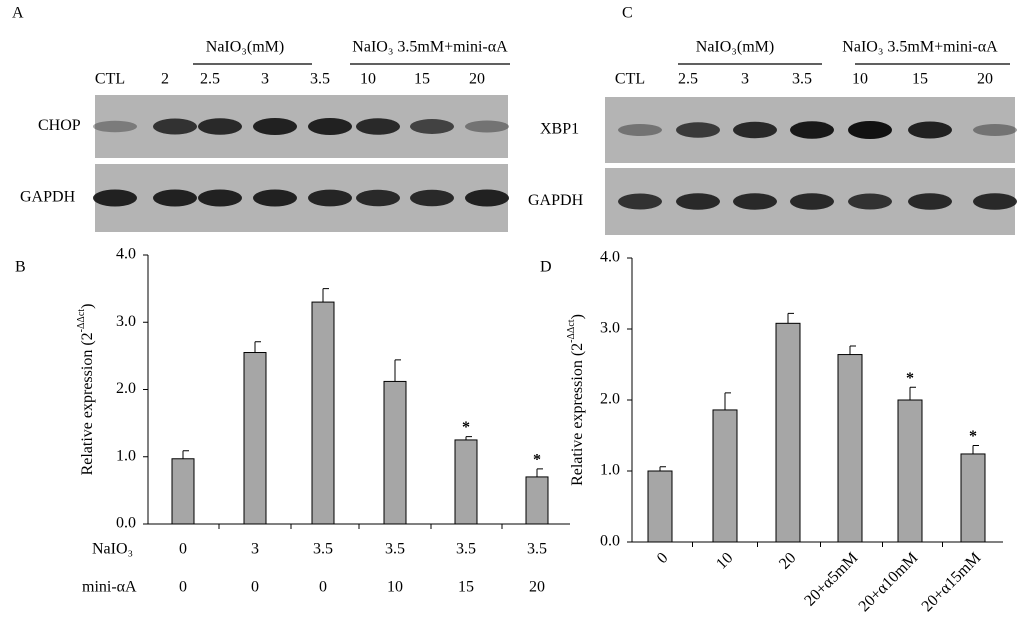  What do you see at coordinates (87, 403) in the screenshot?
I see `y-axis-label-part: Relative expression (2` at bounding box center [87, 403].